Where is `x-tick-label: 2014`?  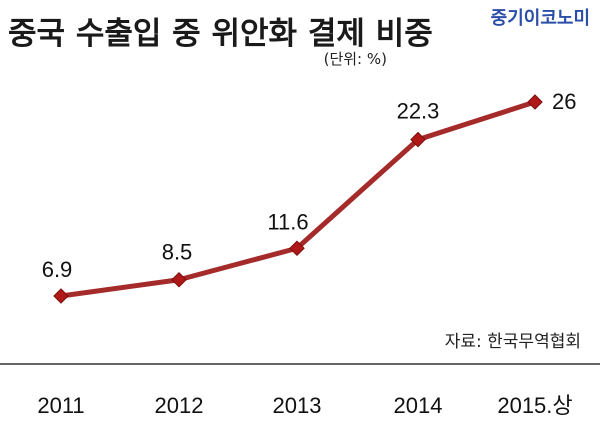
x-tick-label: 2014 is located at coordinates (418, 405).